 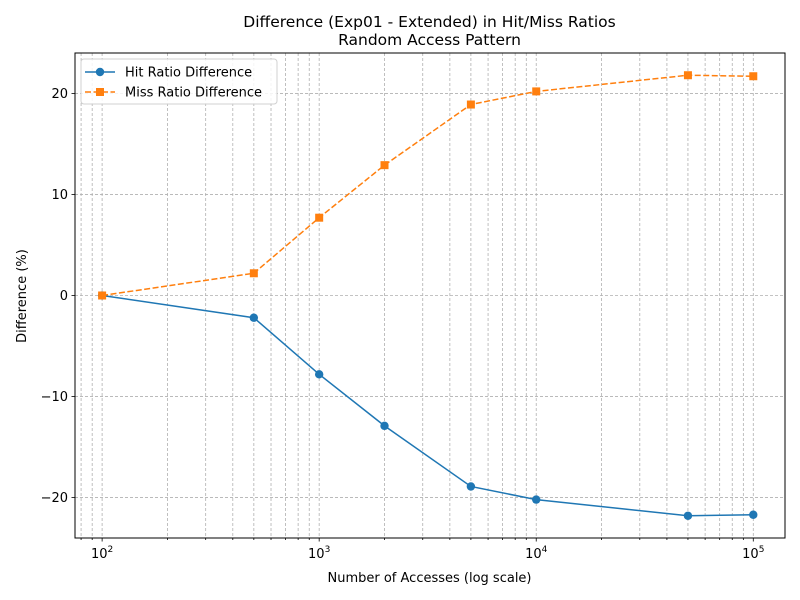 What do you see at coordinates (429, 578) in the screenshot?
I see `x-axis-label: Number of Accesses (log scale)` at bounding box center [429, 578].